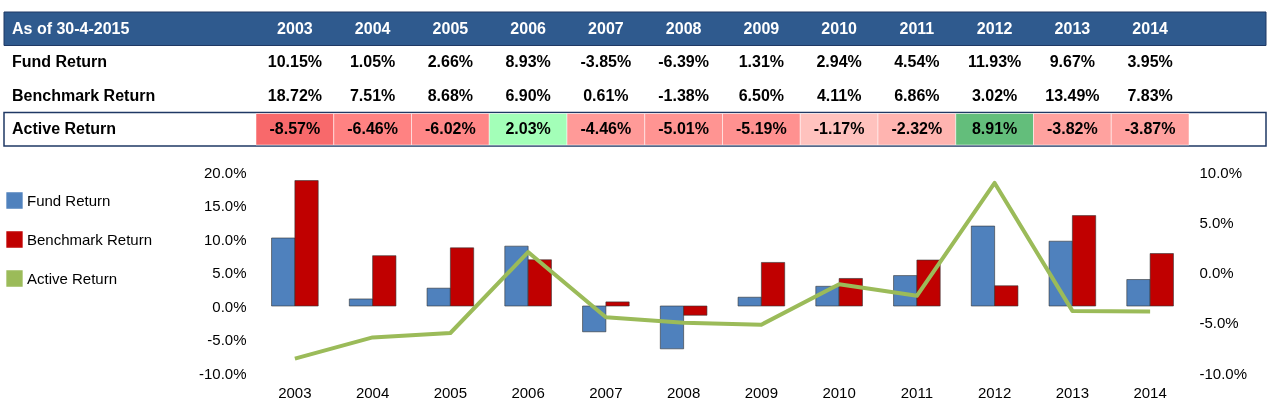 The width and height of the screenshot is (1270, 408). What do you see at coordinates (229, 272) in the screenshot?
I see `y-tick-label: 5.0%` at bounding box center [229, 272].